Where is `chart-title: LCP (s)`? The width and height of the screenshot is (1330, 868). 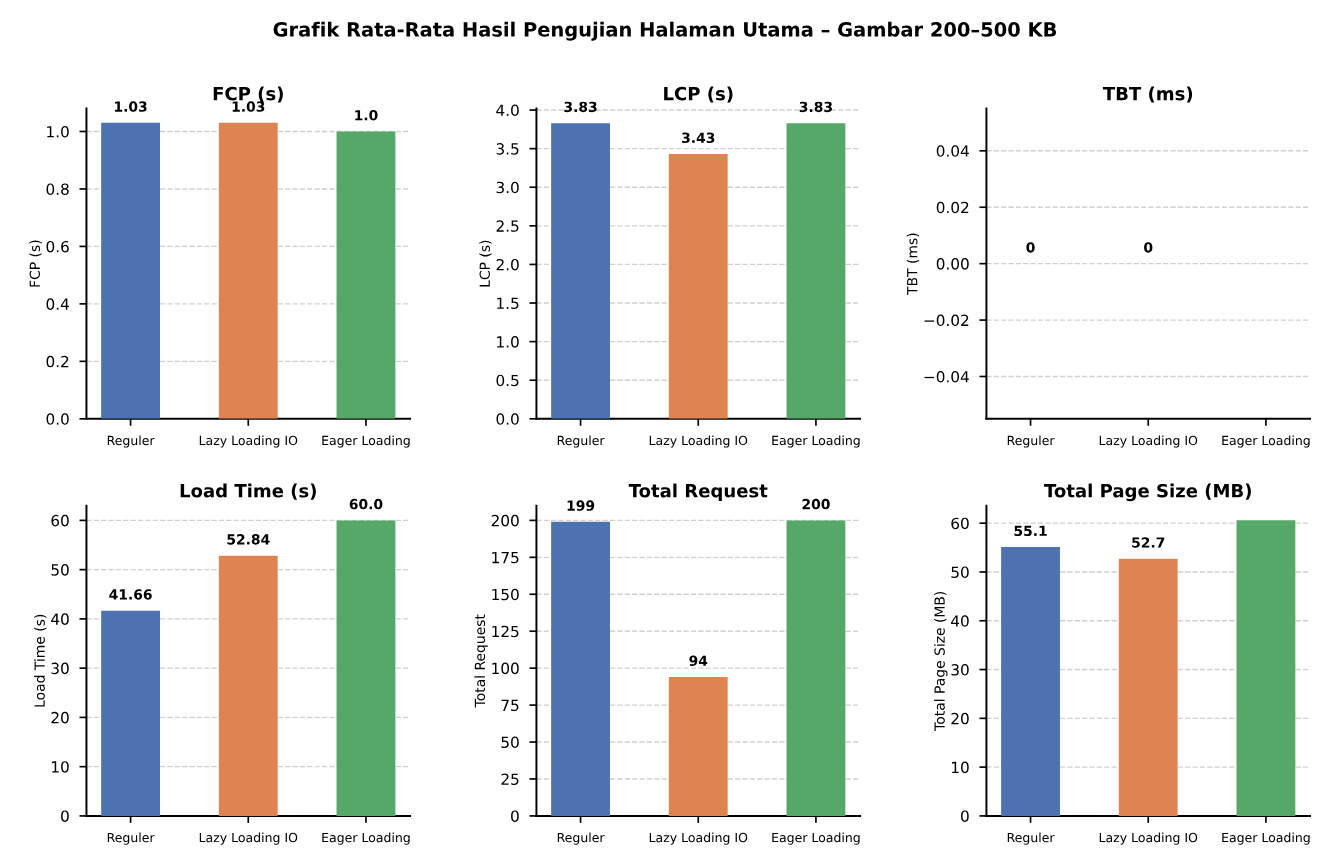
chart-title: LCP (s) is located at coordinates (698, 94).